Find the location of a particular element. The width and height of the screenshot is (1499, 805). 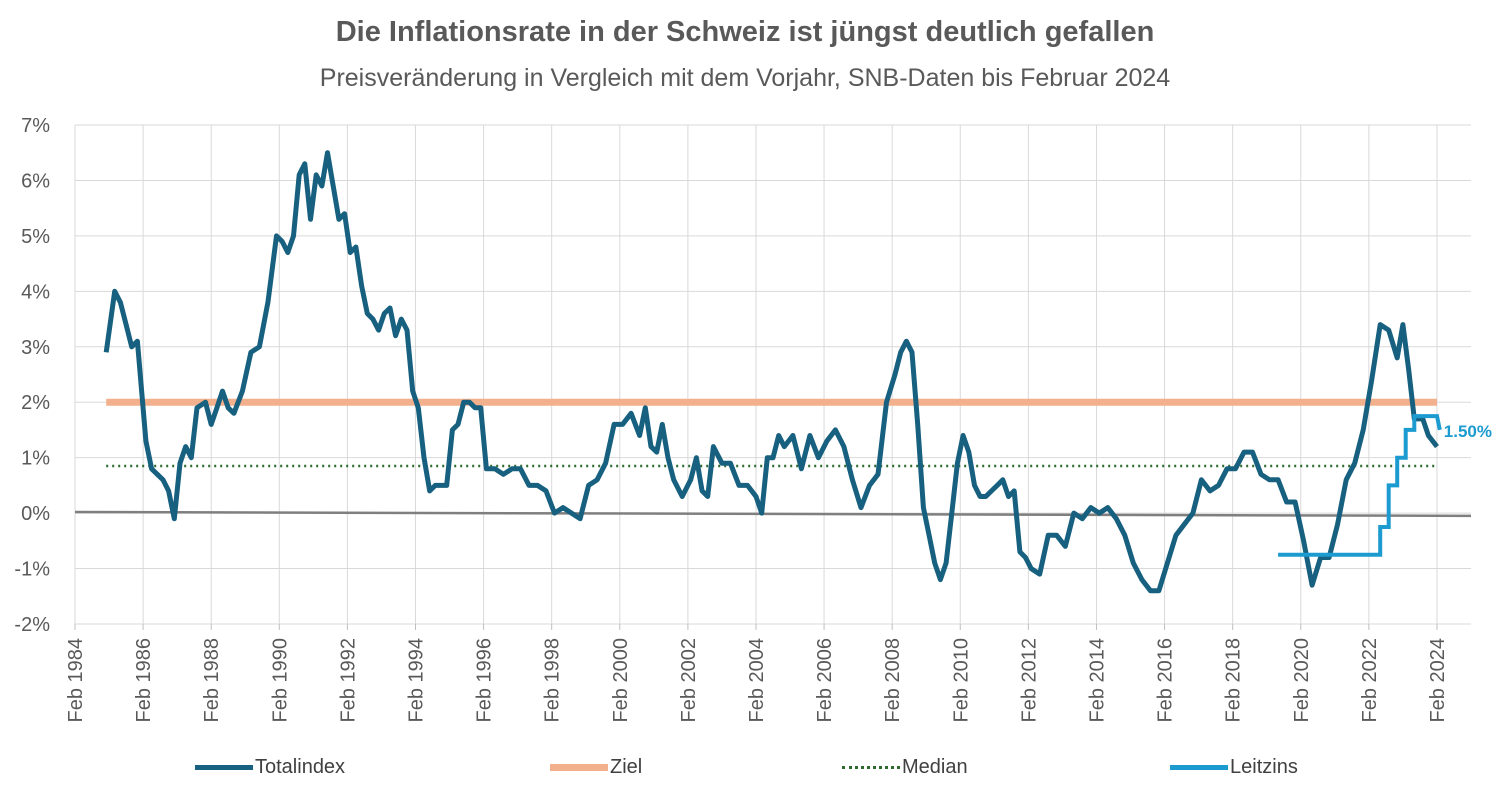

zero-line is located at coordinates (773, 514).